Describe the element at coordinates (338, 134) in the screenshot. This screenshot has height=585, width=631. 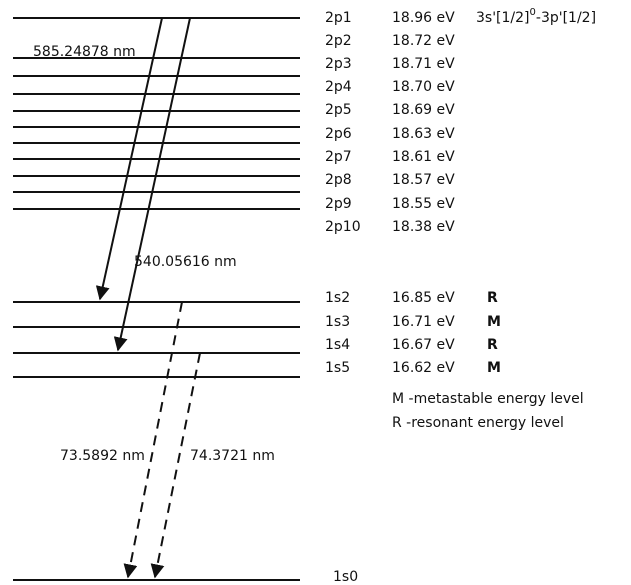
I see `level-name: 2p6` at that location.